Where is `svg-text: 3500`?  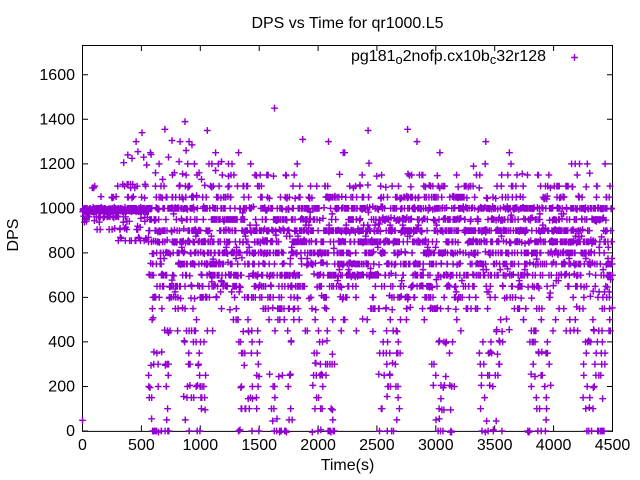 svg-text: 3500 is located at coordinates (495, 445).